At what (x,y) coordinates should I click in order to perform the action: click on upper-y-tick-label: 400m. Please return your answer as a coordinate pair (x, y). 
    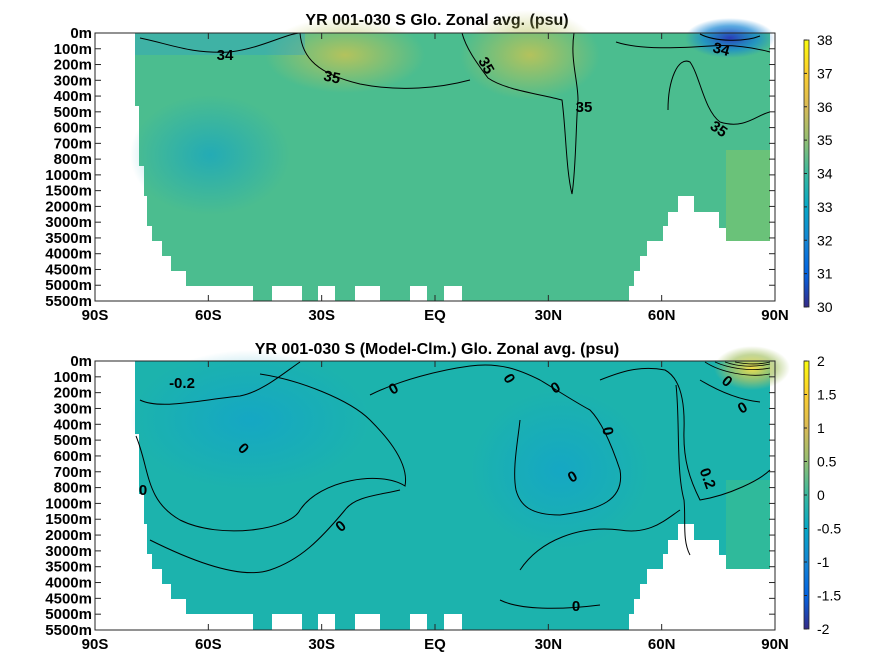
    Looking at the image, I should click on (73, 96).